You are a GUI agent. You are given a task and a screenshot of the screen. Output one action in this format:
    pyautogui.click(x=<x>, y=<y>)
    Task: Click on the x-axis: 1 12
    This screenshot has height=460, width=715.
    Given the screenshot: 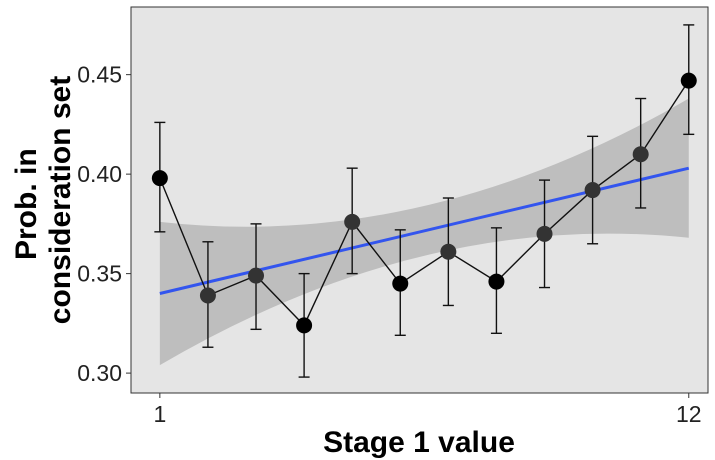 What is the action you would take?
    pyautogui.click(x=427, y=410)
    